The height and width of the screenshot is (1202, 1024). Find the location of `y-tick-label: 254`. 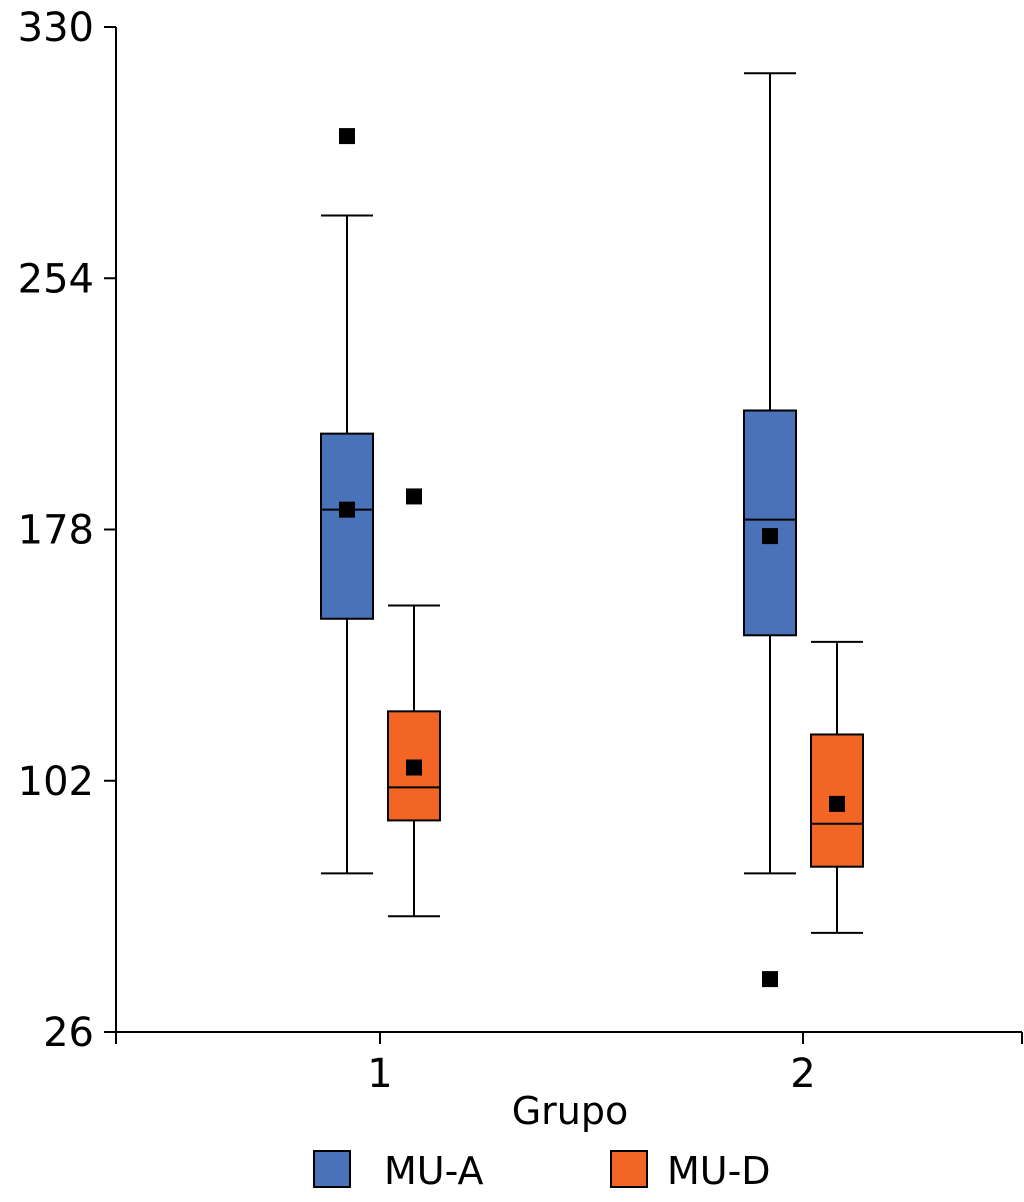

y-tick-label: 254 is located at coordinates (56, 279).